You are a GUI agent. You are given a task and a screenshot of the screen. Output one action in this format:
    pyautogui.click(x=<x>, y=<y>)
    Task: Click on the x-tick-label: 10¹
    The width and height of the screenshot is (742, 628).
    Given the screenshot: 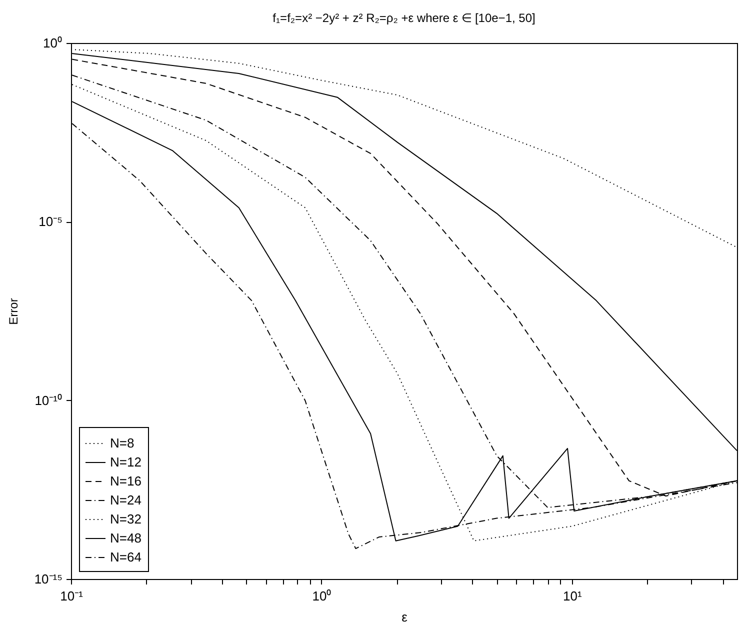 What is the action you would take?
    pyautogui.click(x=573, y=596)
    